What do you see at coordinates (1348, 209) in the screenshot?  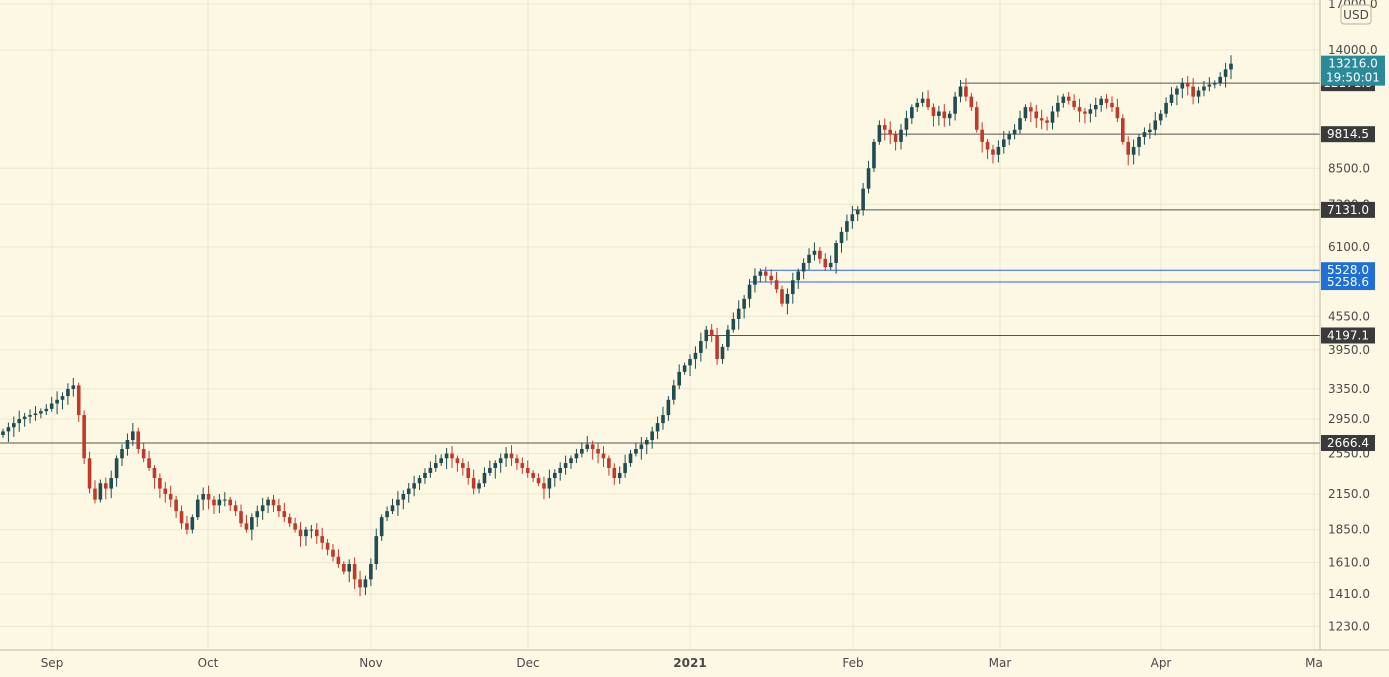 I see `level-tag: 7131.0` at bounding box center [1348, 209].